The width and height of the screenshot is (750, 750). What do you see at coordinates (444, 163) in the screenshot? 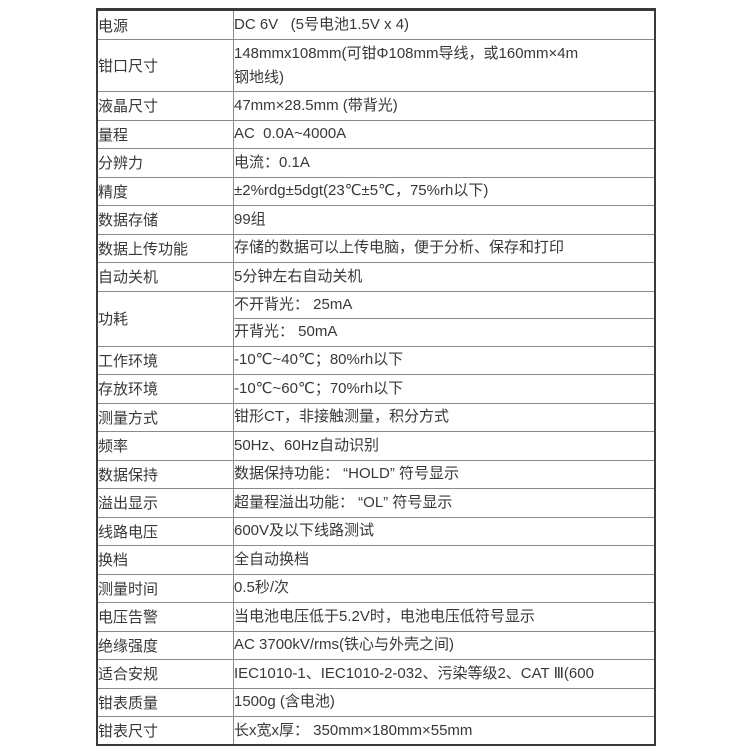
I see `spec-value: 电流：0.1A` at bounding box center [444, 163].